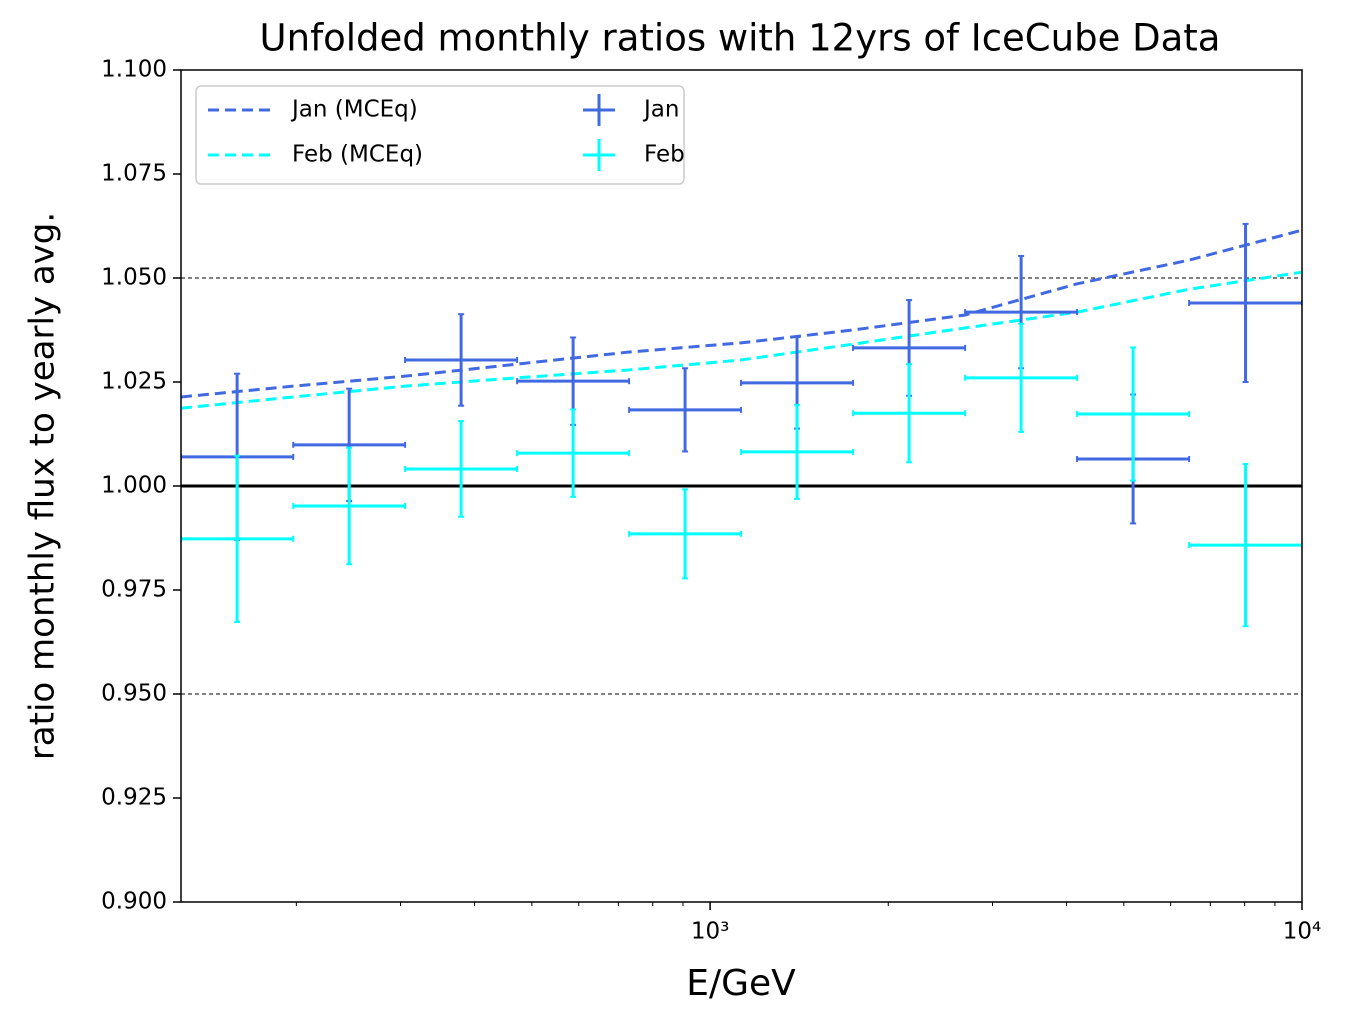 The width and height of the screenshot is (1351, 1028). Describe the element at coordinates (134, 174) in the screenshot. I see `y-tick-label: 1.075` at that location.